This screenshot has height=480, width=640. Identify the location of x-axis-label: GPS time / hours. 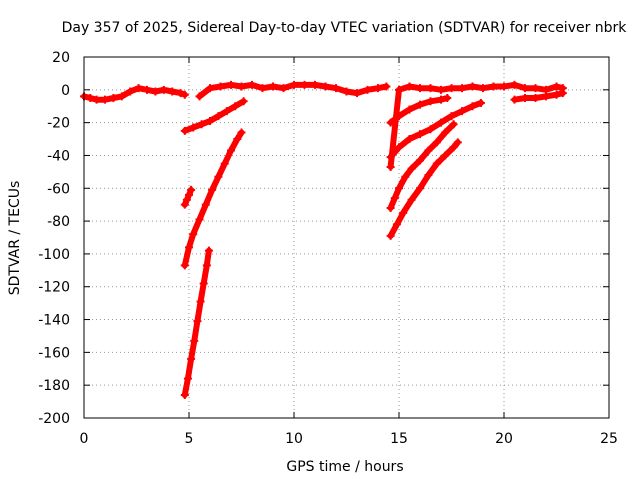
(344, 467).